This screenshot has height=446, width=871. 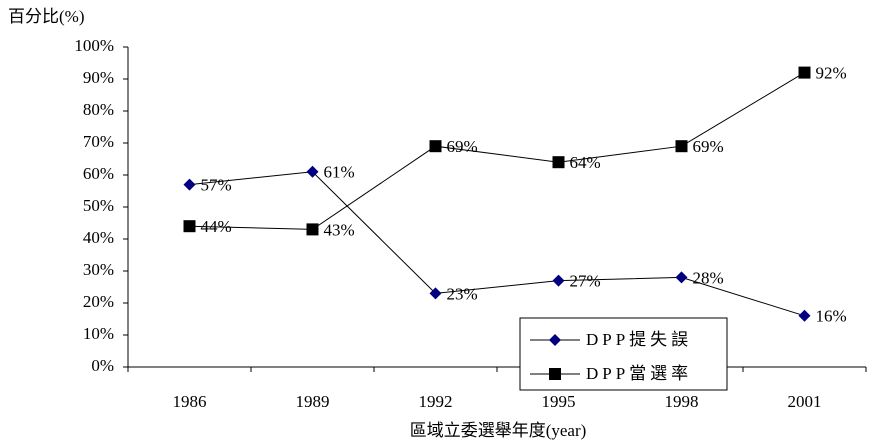 What do you see at coordinates (831, 316) in the screenshot?
I see `data-label: 16%` at bounding box center [831, 316].